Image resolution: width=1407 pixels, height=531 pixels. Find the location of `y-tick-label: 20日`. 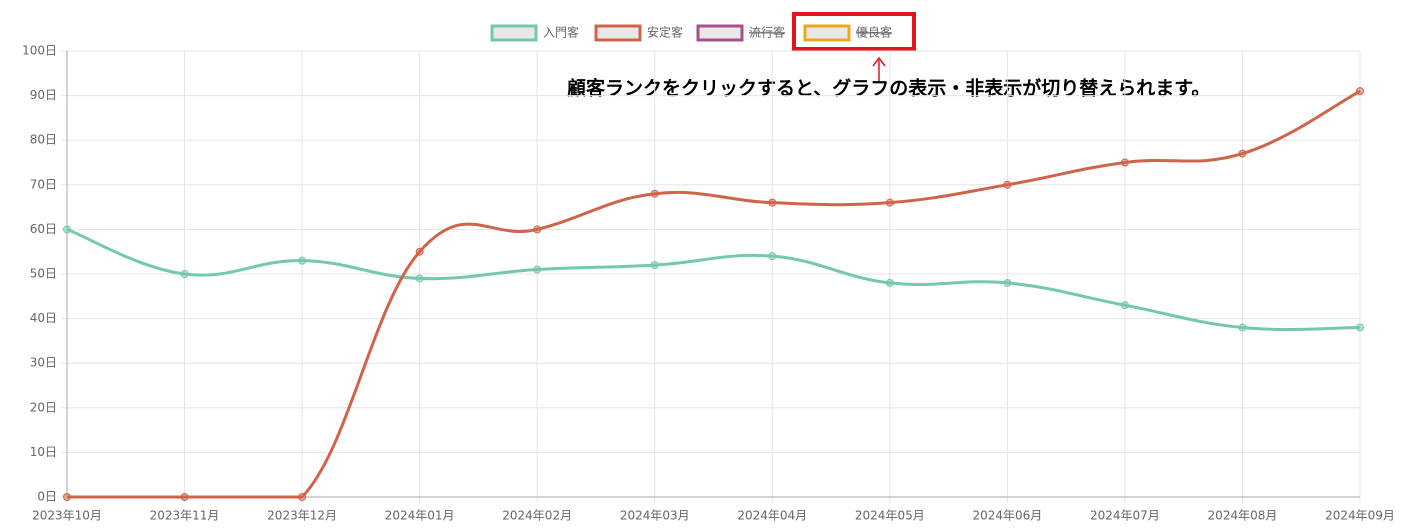

y-tick-label: 20日 is located at coordinates (43, 407).